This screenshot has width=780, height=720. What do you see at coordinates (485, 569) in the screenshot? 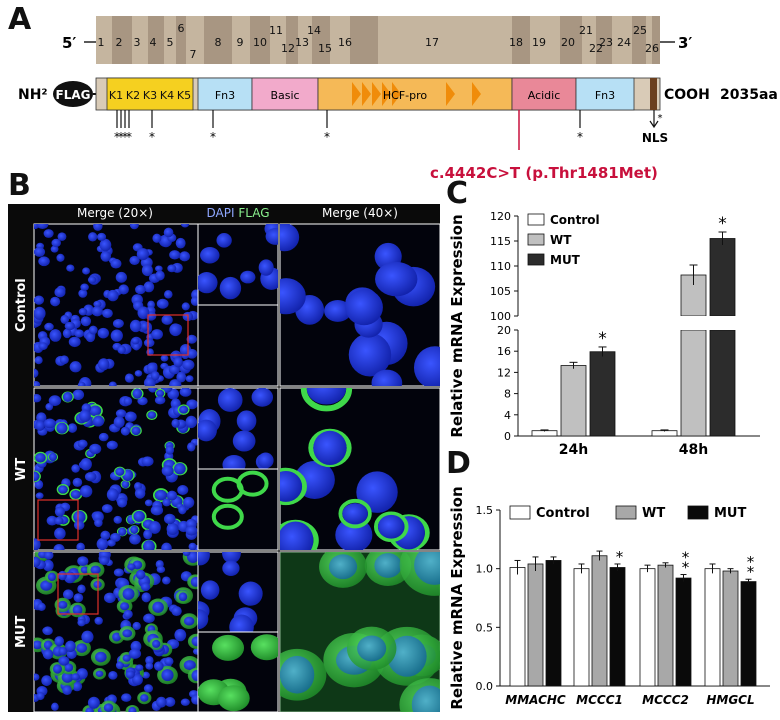
I see `d-ytick-label: 1.0` at bounding box center [485, 569].